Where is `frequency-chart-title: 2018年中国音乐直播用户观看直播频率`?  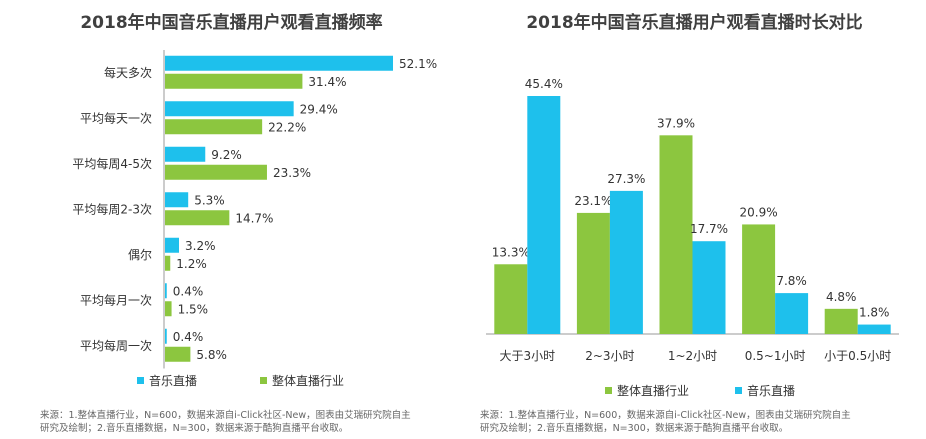 frequency-chart-title: 2018年中国音乐直播用户观看直播频率 is located at coordinates (231, 23).